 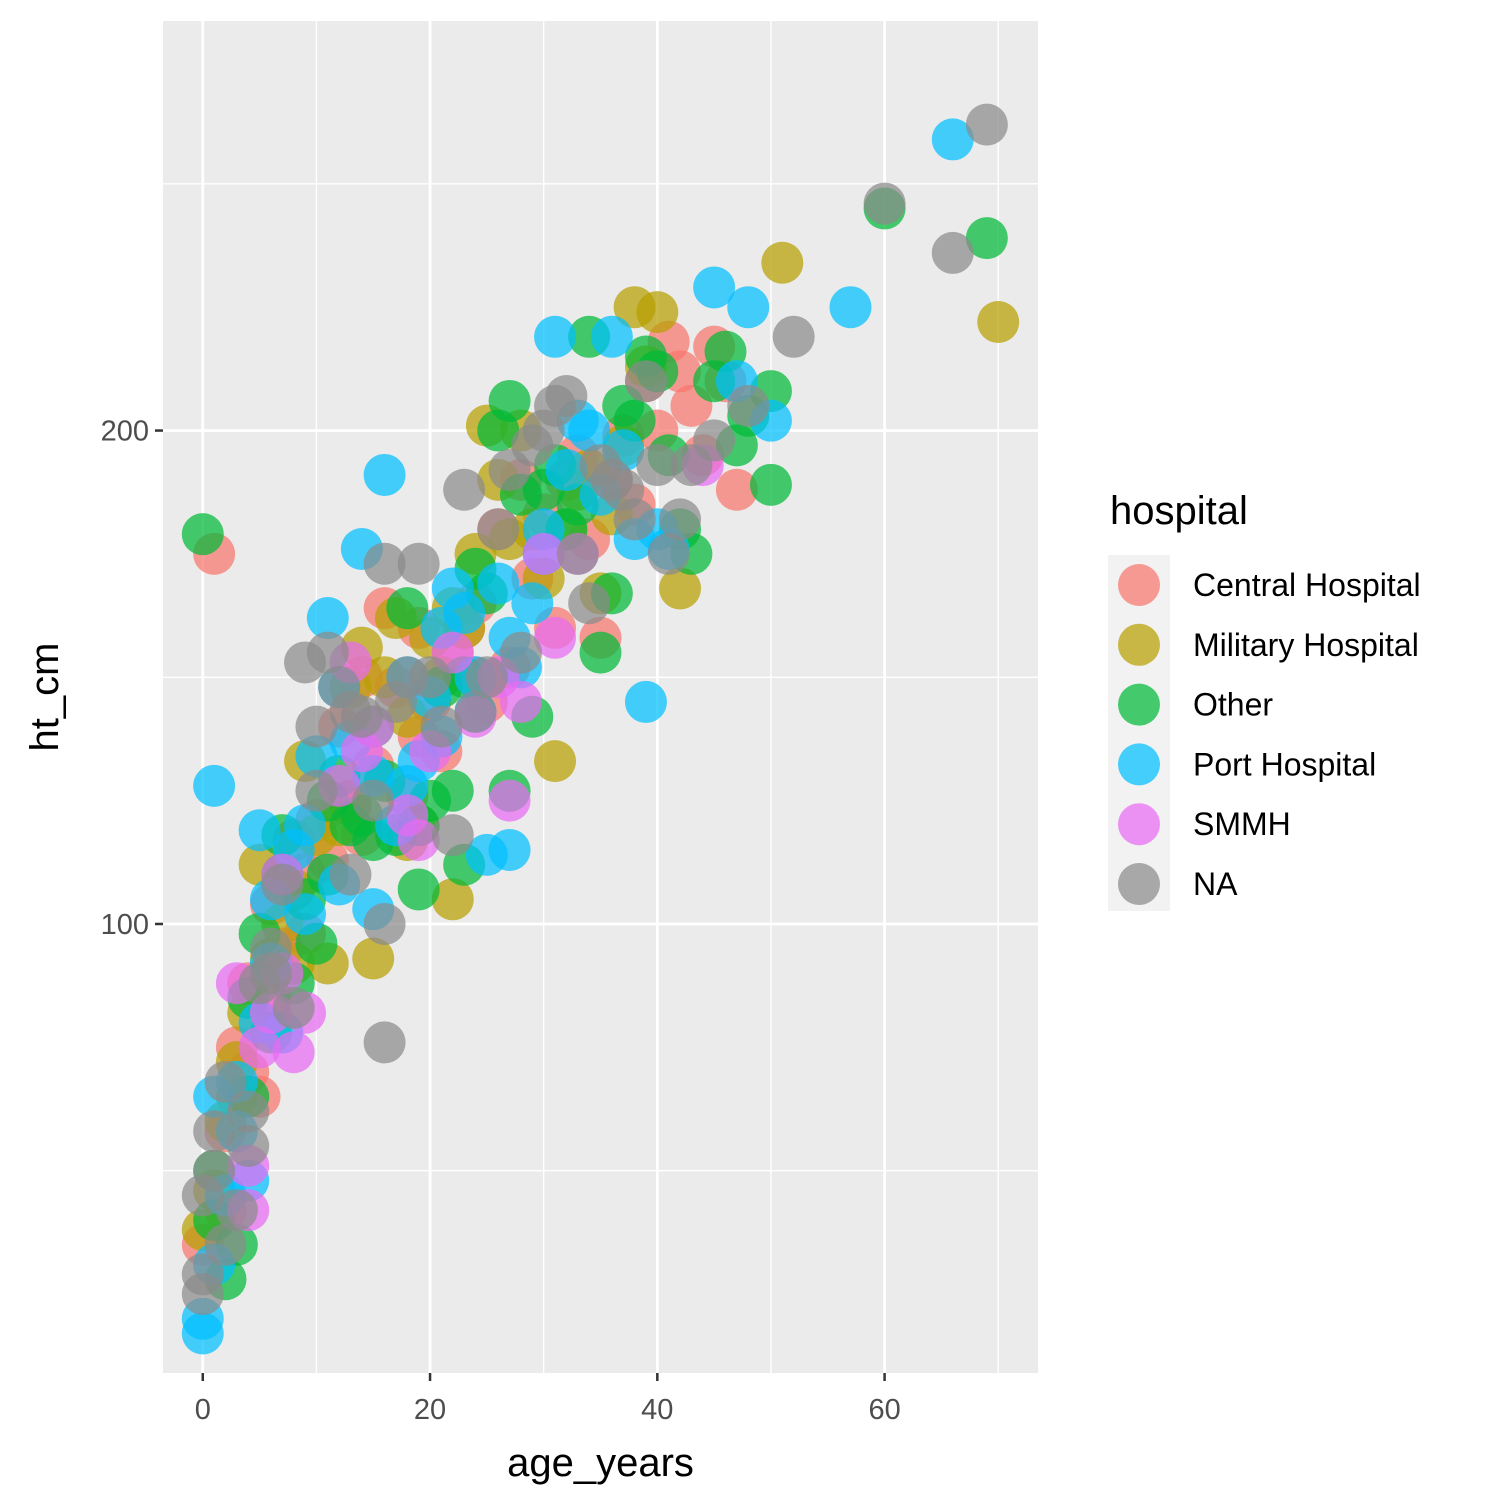 What do you see at coordinates (1284, 764) in the screenshot?
I see `legend-label-port-hospital: Port Hospital` at bounding box center [1284, 764].